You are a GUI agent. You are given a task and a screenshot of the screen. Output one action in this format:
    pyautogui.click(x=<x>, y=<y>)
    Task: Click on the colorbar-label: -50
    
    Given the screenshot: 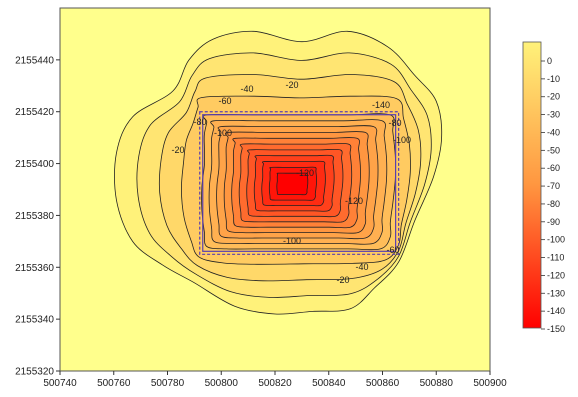 What is the action you would take?
    pyautogui.click(x=553, y=150)
    